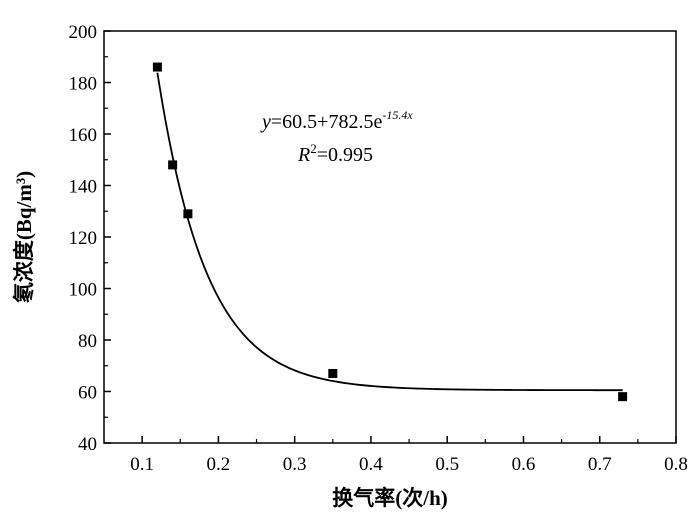 The height and width of the screenshot is (518, 700). I want to click on x-tick-label: 0.1, so click(142, 464).